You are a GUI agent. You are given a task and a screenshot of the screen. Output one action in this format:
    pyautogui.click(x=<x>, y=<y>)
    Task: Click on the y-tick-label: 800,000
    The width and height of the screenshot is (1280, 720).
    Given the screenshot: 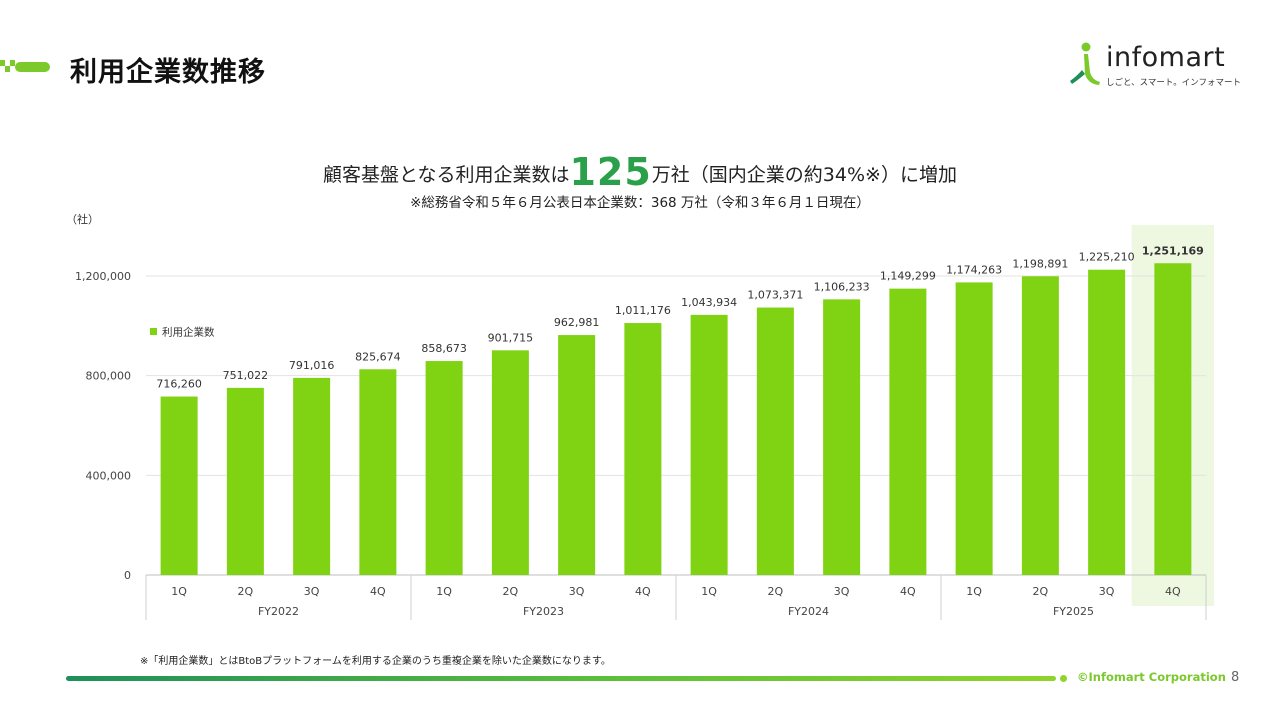 What is the action you would take?
    pyautogui.click(x=109, y=376)
    